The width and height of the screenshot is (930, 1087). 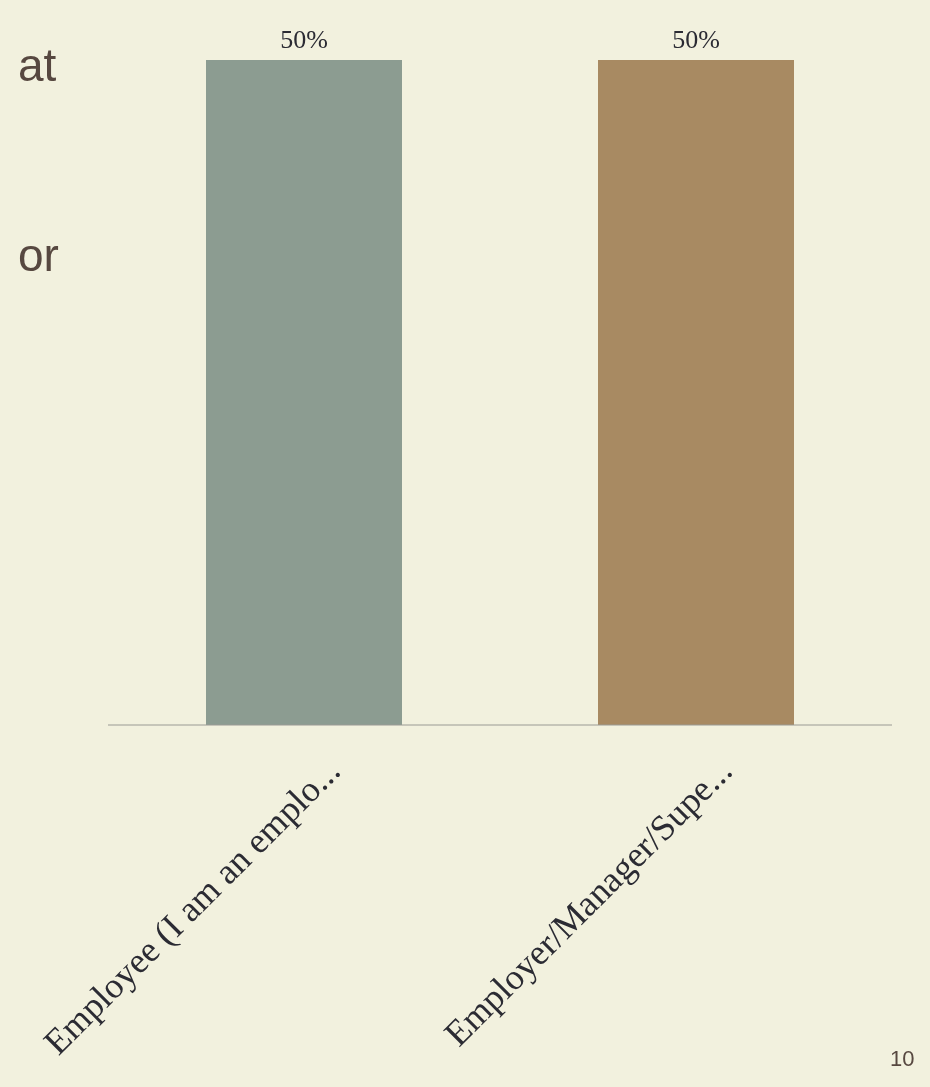 I want to click on text: at, so click(x=37, y=65).